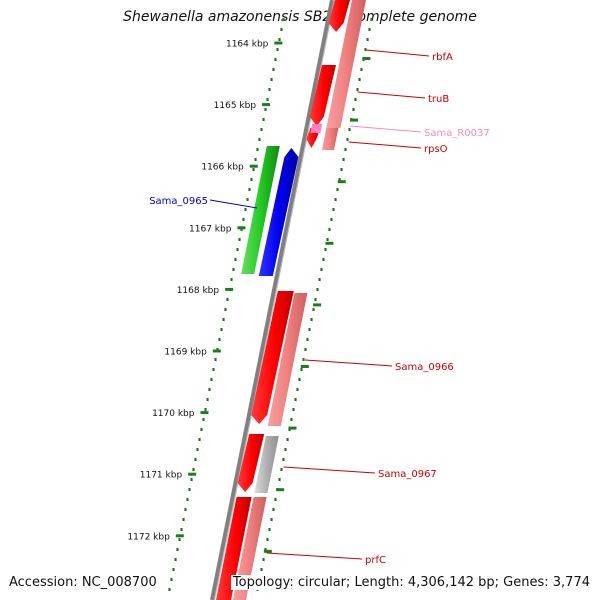 The height and width of the screenshot is (600, 600). I want to click on cds-sama0966-dark, so click(272, 357).